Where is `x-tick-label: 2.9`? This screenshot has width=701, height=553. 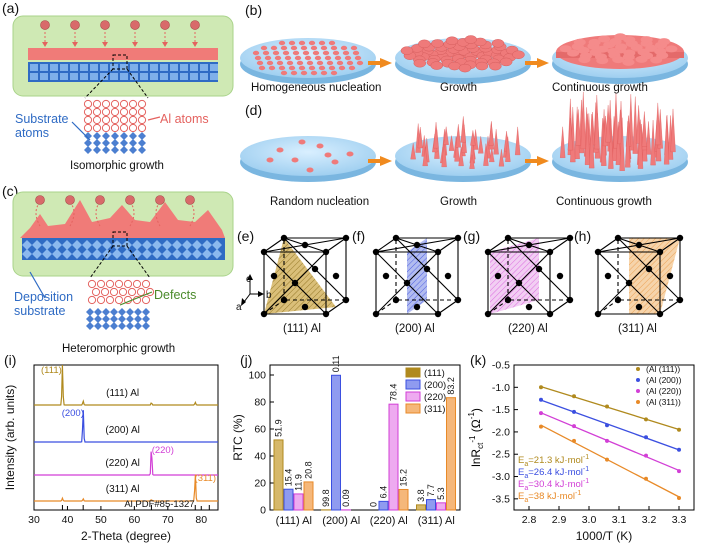 x-tick-label: 2.9 is located at coordinates (559, 520).